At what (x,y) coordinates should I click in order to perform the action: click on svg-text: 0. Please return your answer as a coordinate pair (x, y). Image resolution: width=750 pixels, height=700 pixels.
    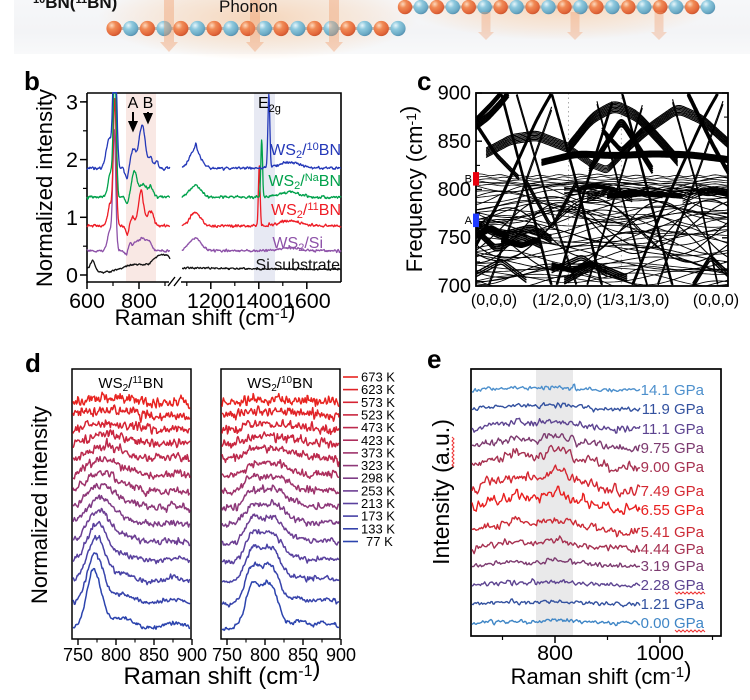
    Looking at the image, I should click on (72, 276).